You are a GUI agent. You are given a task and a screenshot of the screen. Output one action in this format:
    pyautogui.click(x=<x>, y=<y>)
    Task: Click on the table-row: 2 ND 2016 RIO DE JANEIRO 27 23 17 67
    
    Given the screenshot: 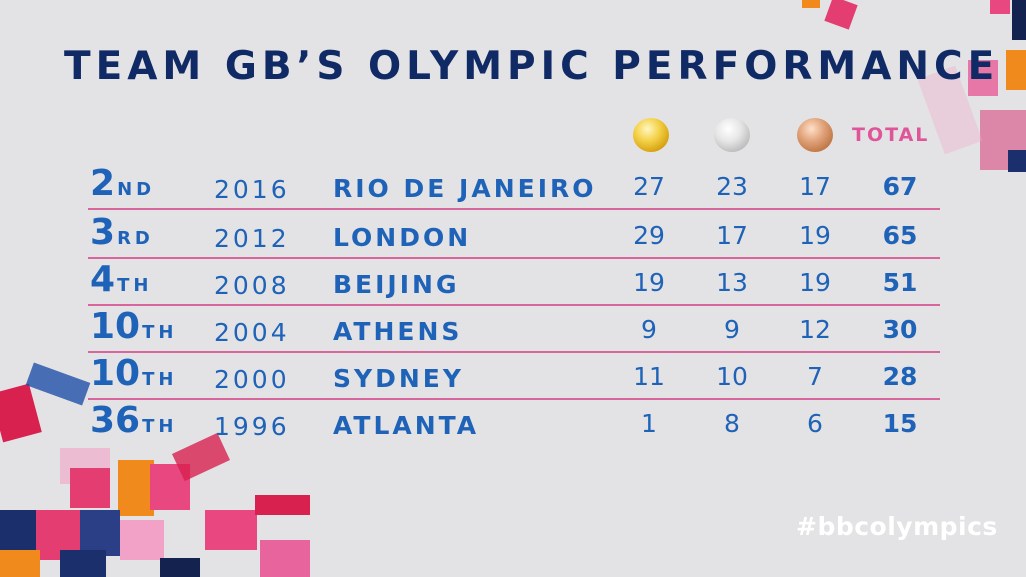 What is the action you would take?
    pyautogui.click(x=514, y=186)
    